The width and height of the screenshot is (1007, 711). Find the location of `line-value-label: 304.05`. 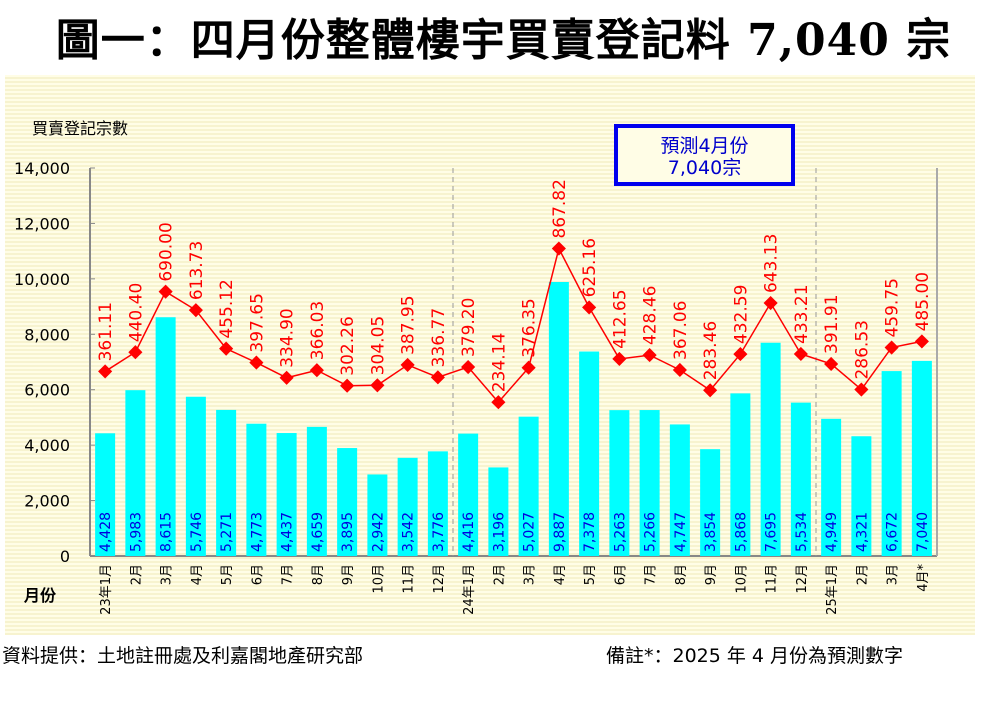

line-value-label: 304.05 is located at coordinates (378, 345).